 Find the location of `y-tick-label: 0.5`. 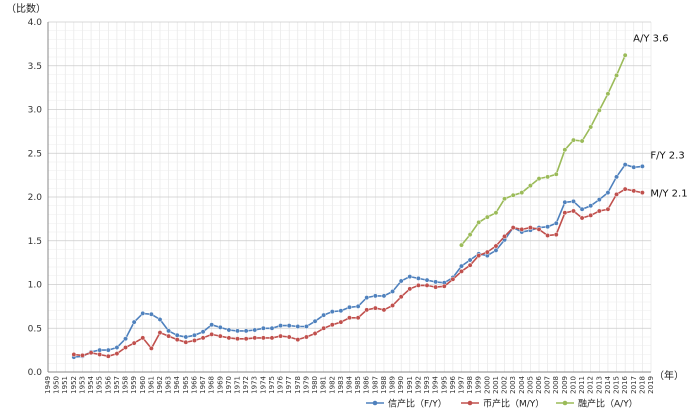

y-tick-label: 0.5 is located at coordinates (35, 329).